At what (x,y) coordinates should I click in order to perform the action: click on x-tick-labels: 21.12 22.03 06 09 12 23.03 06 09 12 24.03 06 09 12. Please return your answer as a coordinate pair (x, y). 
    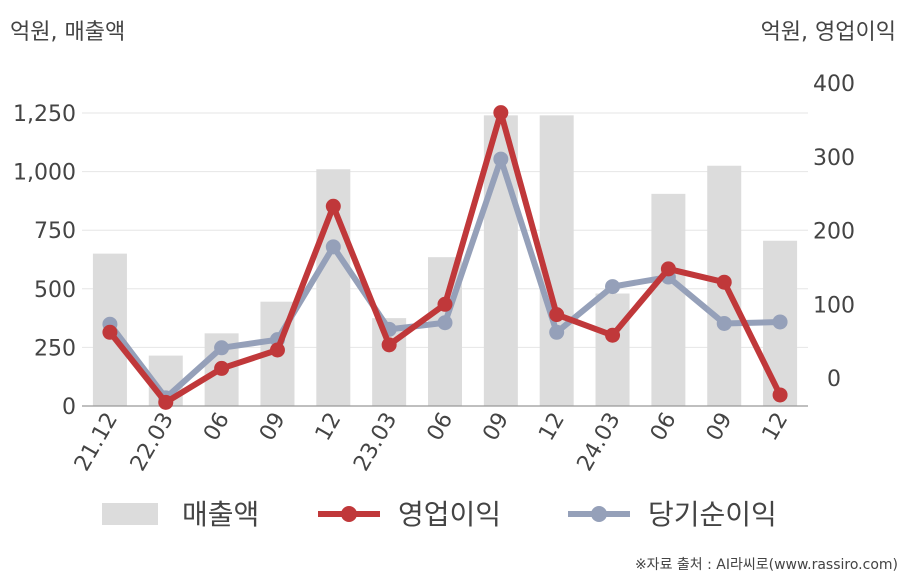
    Looking at the image, I should click on (431, 442).